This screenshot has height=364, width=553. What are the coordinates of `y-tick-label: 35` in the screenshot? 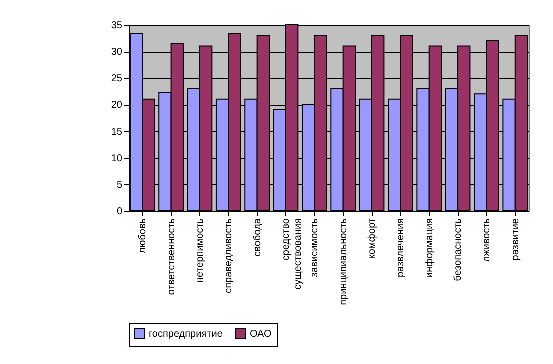 It's located at (117, 26).